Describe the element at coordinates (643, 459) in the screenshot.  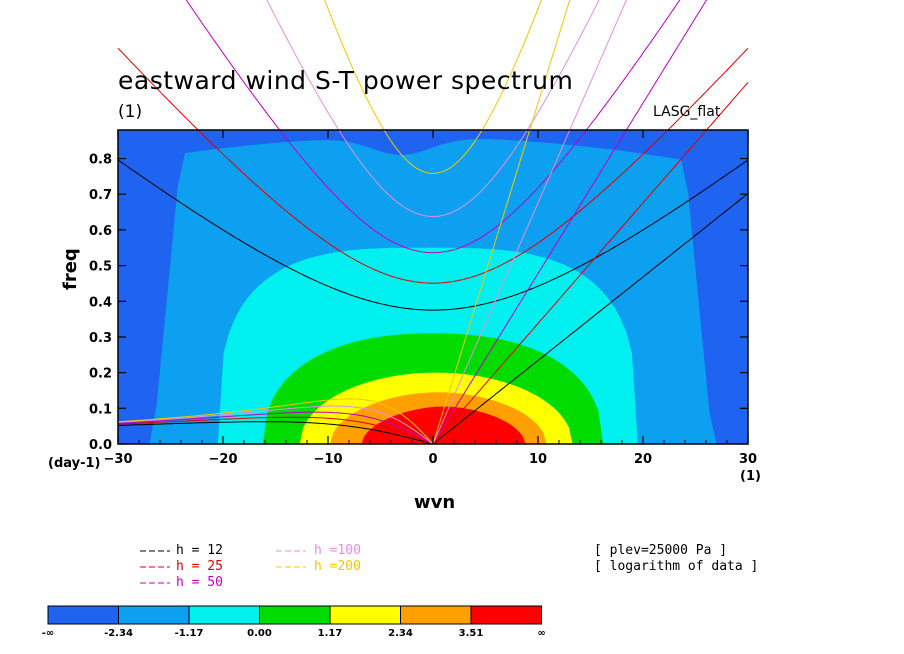
I see `x-tick-label: 20` at that location.